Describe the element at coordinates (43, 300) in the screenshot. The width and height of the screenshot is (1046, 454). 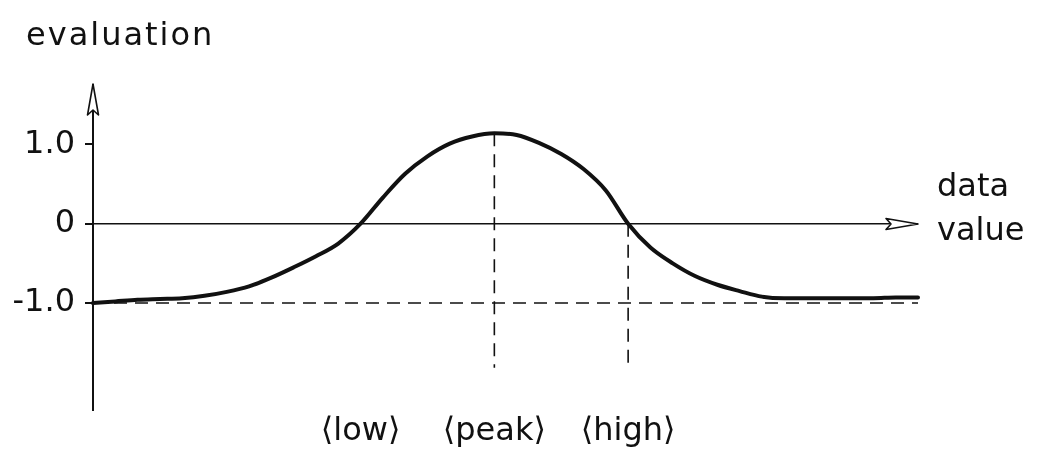
I see `y-tick-label: -1.0` at that location.